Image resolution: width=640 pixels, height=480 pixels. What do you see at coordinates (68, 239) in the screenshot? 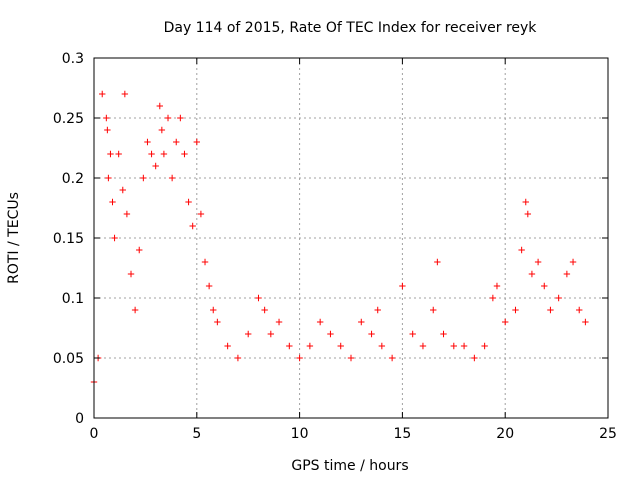
I see `y-tick-label: 0.15` at bounding box center [68, 239].